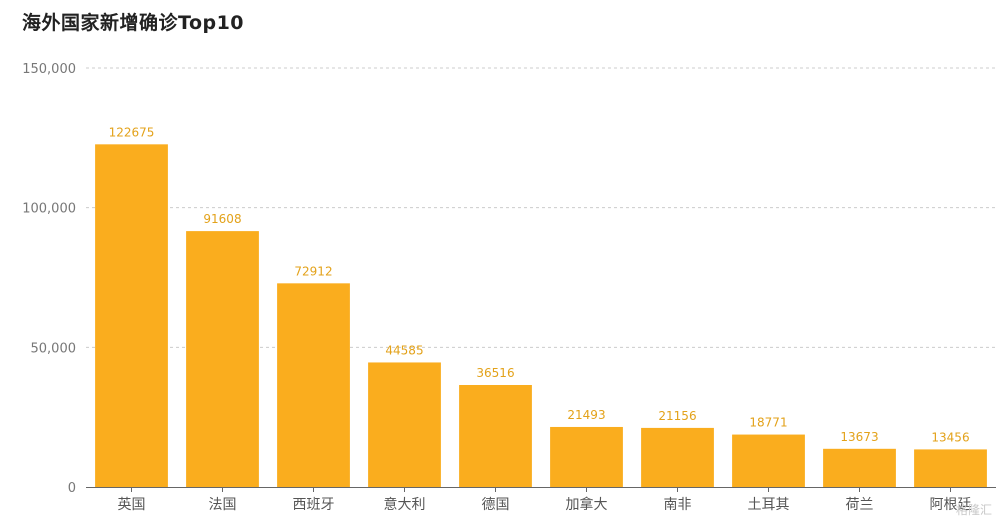  Describe the element at coordinates (49, 69) in the screenshot. I see `y-tick-label: 150,000` at that location.